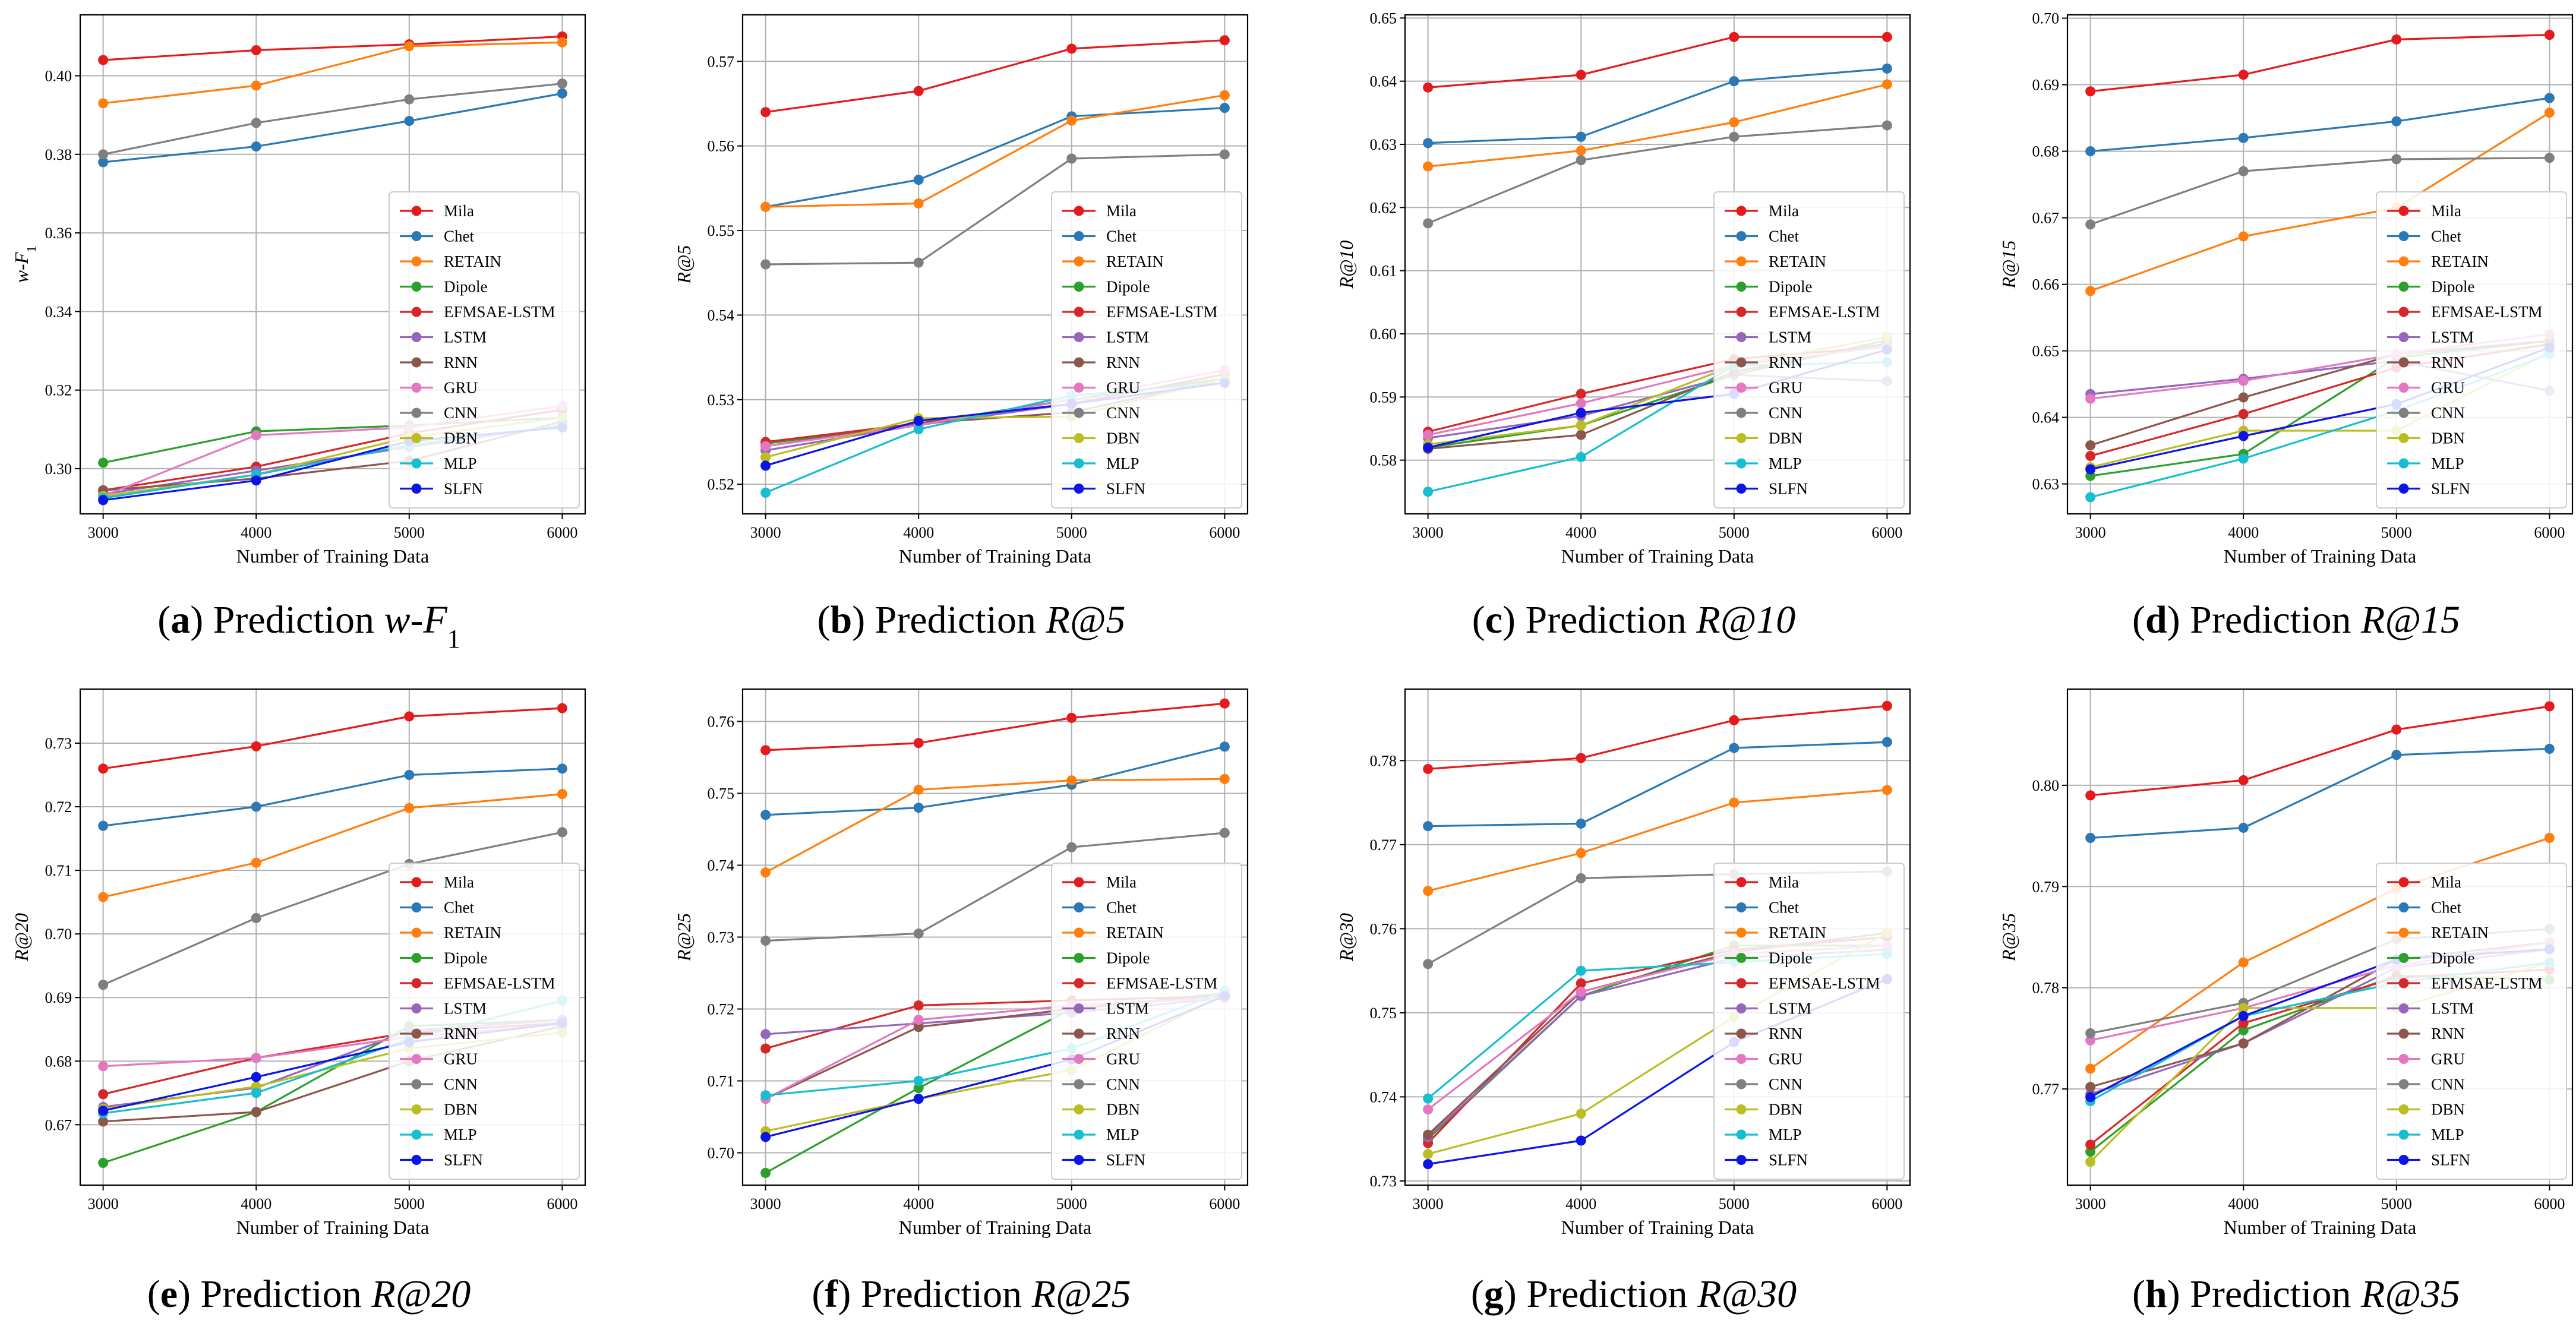 The width and height of the screenshot is (2576, 1339). I want to click on panel-caption: (f) Prediction R@25, so click(971, 1294).